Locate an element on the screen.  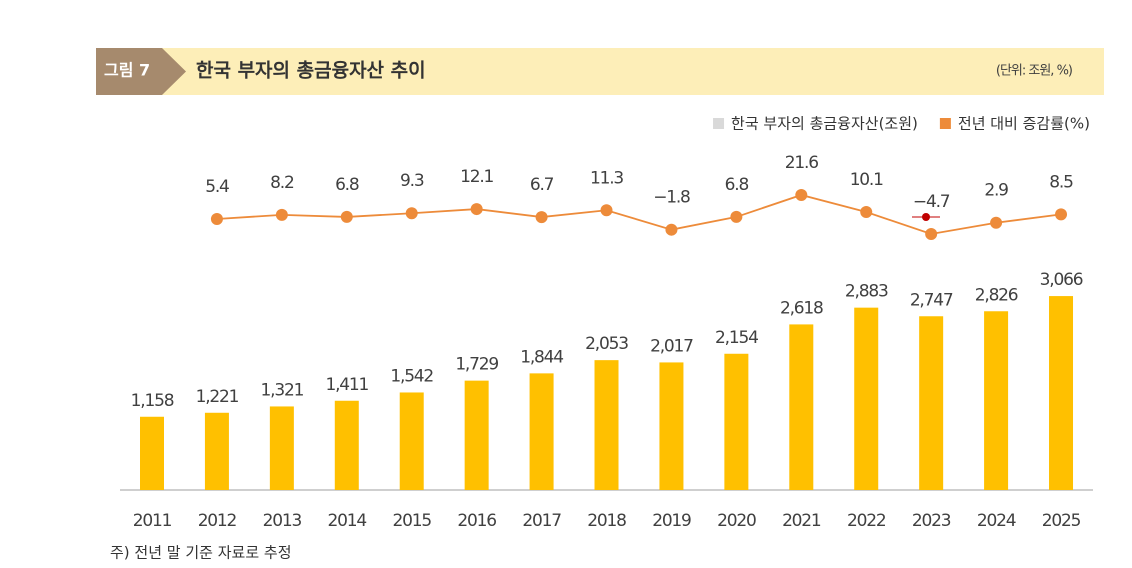
bar-label: 3,066 is located at coordinates (1061, 280).